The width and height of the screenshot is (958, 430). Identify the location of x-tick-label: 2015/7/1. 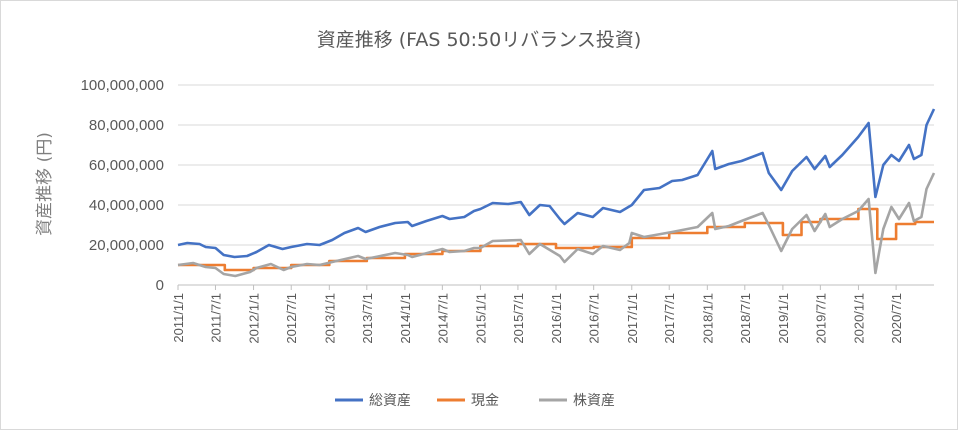
(518, 318).